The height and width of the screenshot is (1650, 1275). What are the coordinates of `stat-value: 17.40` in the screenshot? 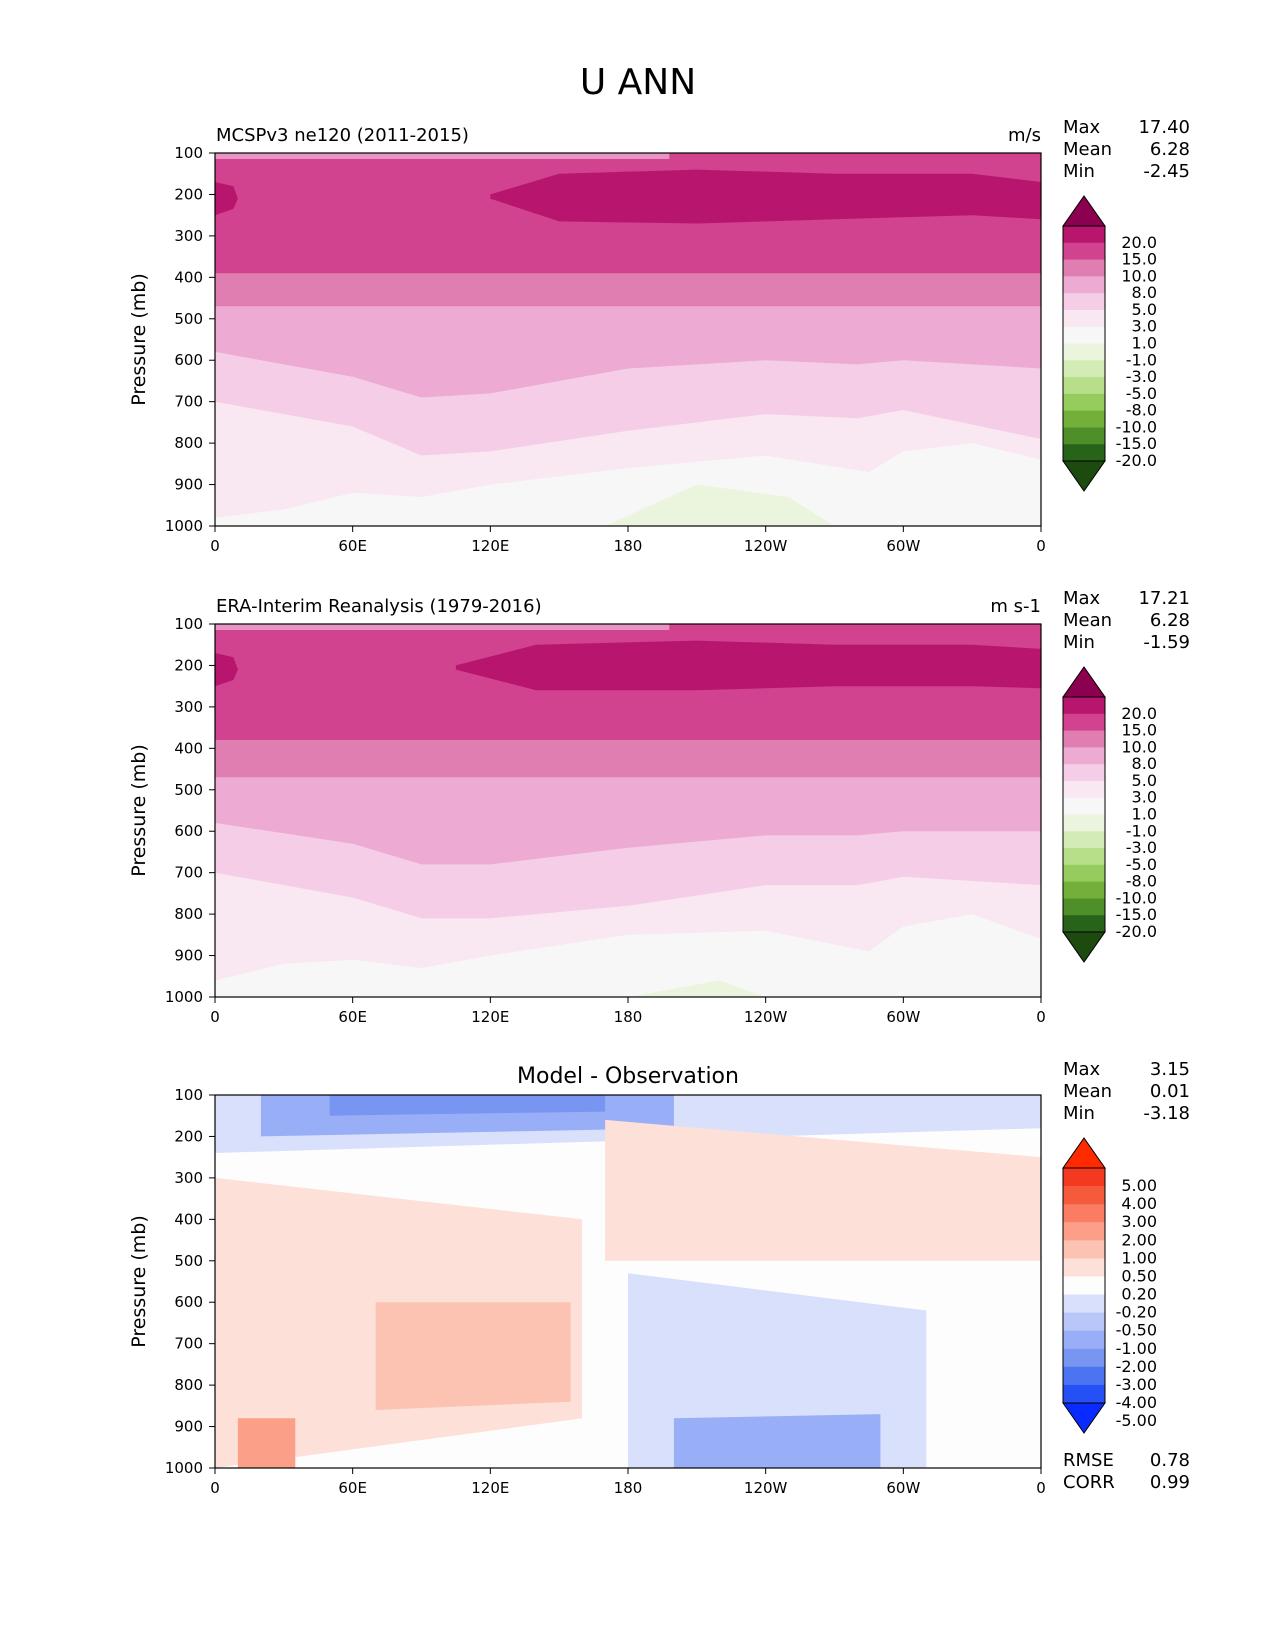 It's located at (1164, 127).